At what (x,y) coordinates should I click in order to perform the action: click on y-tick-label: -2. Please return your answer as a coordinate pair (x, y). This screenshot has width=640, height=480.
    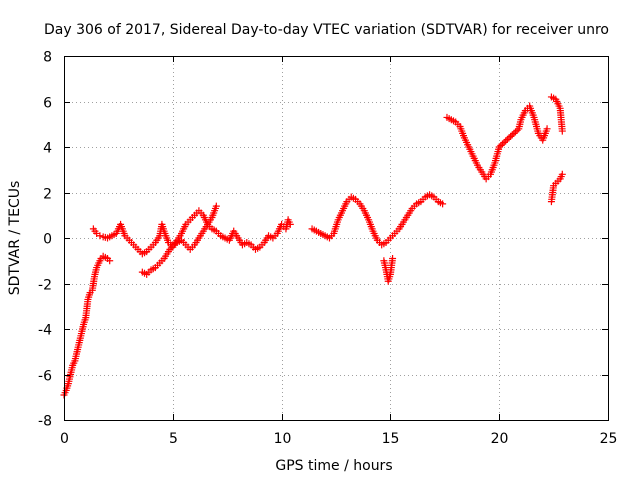
    Looking at the image, I should click on (45, 286).